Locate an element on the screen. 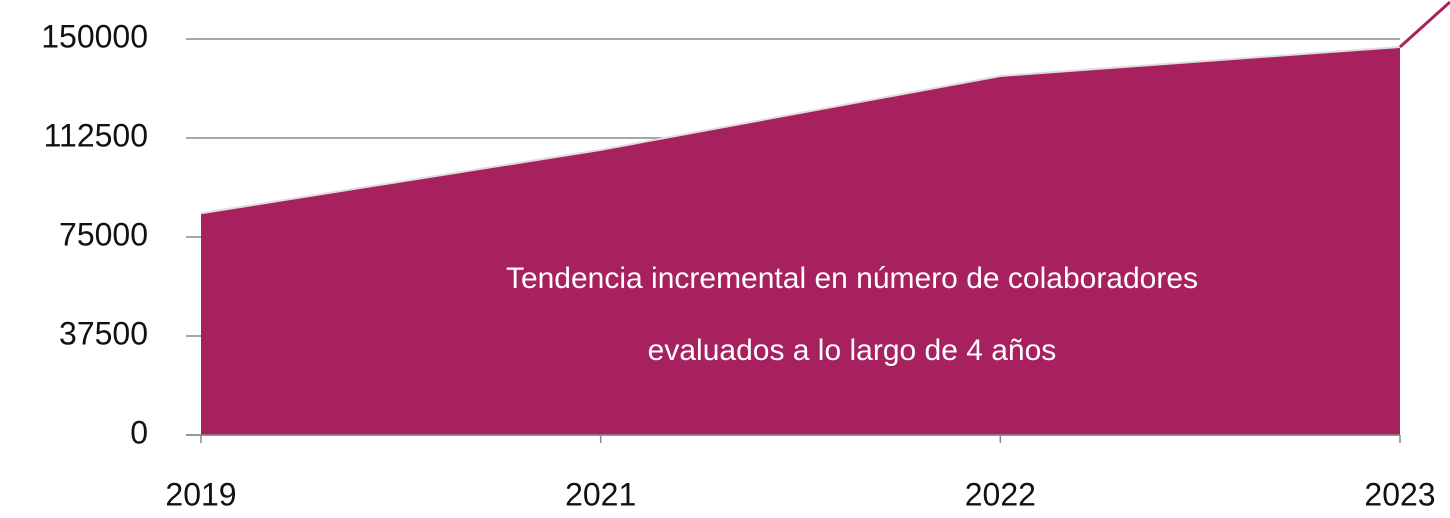 This screenshot has width=1450, height=518. trend-arrow is located at coordinates (1424, 24).